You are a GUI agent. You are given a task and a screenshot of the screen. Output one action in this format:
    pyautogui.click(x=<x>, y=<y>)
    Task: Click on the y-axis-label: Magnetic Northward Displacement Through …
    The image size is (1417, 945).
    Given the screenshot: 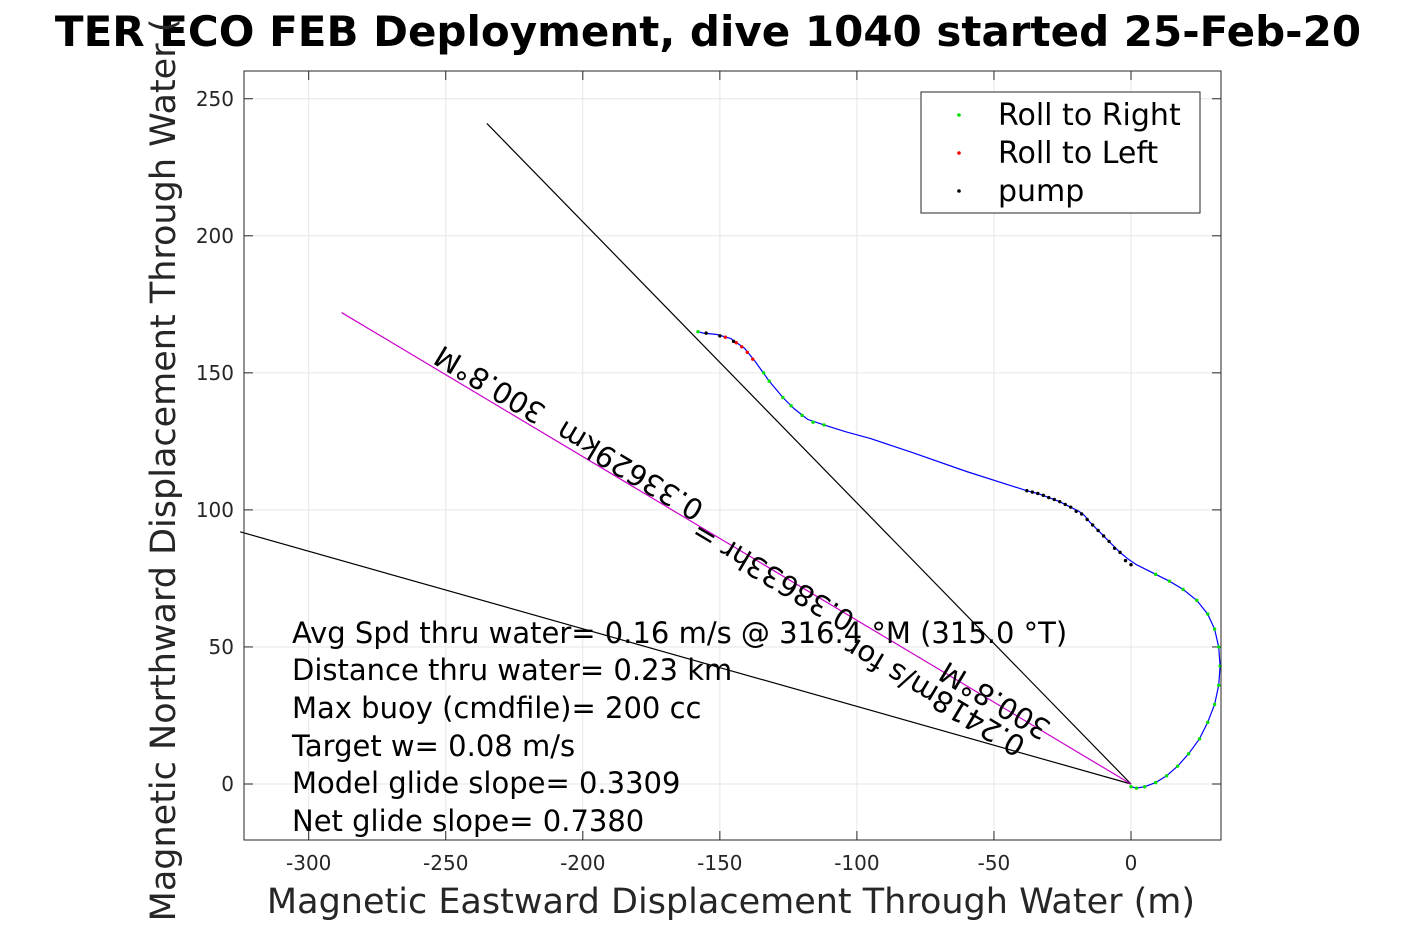 What is the action you would take?
    pyautogui.click(x=164, y=470)
    